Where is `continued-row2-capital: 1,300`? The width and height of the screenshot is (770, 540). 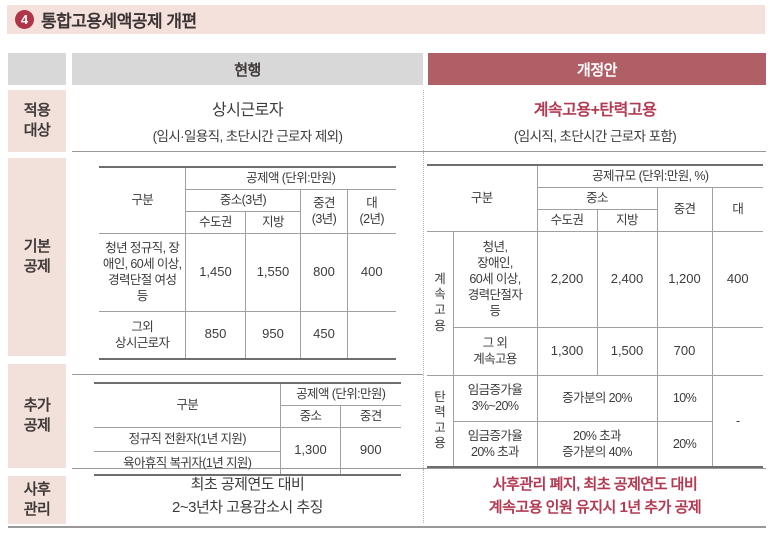 continued-row2-capital: 1,300 is located at coordinates (567, 351).